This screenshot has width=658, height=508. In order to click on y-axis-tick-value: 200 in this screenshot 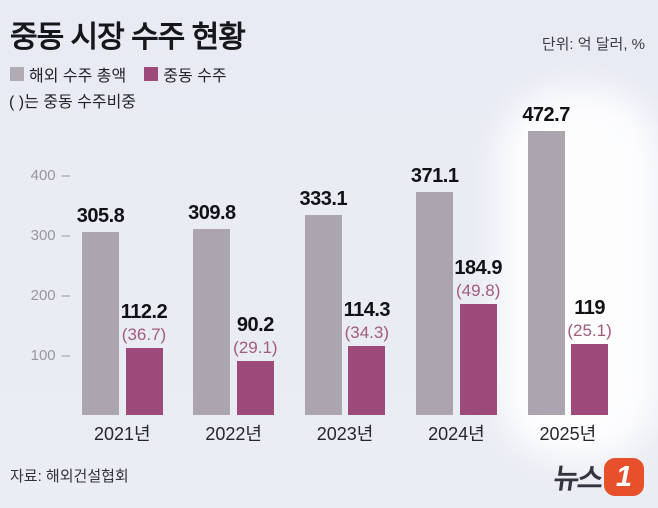, I will do `click(43, 295)`.